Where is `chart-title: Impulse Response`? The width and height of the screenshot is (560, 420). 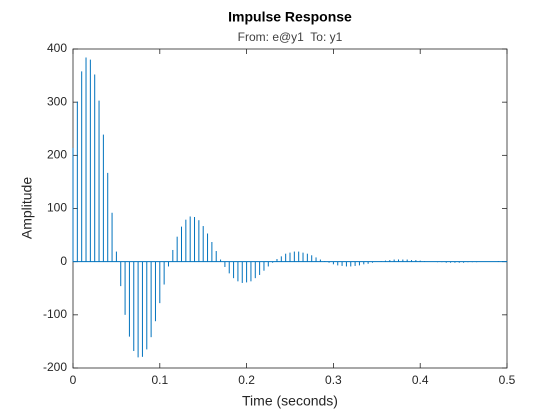
chart-title: Impulse Response is located at coordinates (290, 17).